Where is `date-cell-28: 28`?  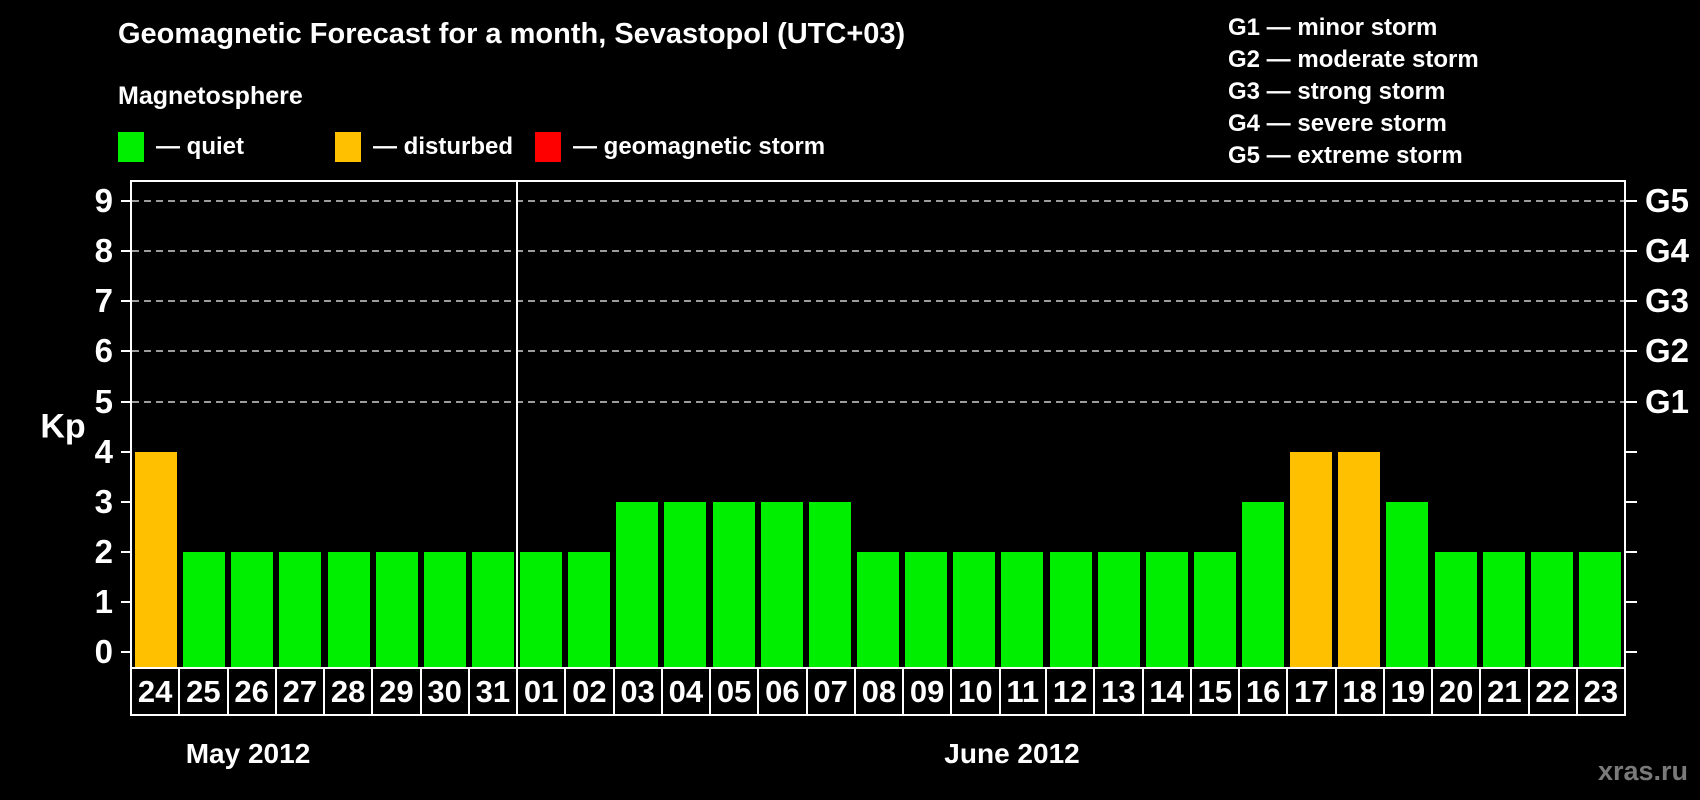
date-cell-28: 28 is located at coordinates (348, 691).